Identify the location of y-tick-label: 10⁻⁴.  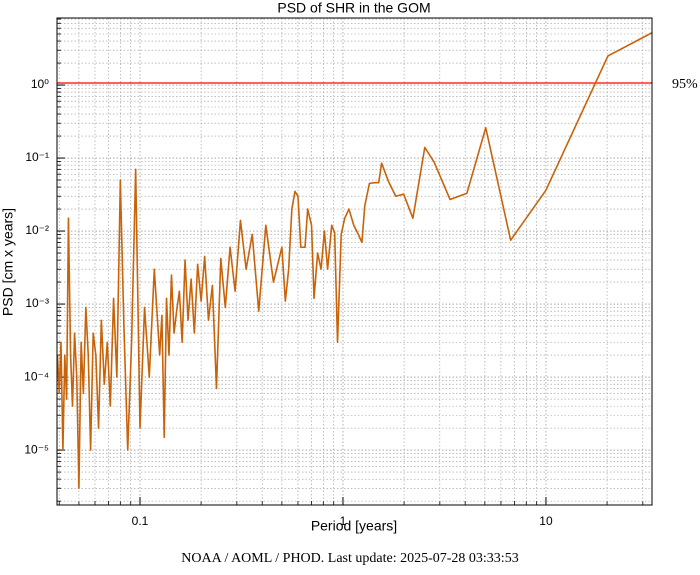
(36, 376).